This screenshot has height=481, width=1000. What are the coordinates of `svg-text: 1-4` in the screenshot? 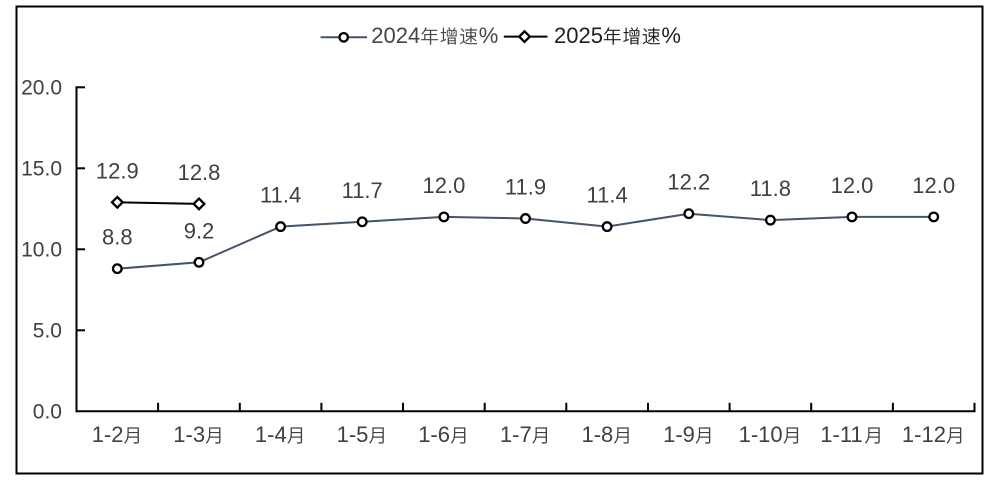 It's located at (271, 434).